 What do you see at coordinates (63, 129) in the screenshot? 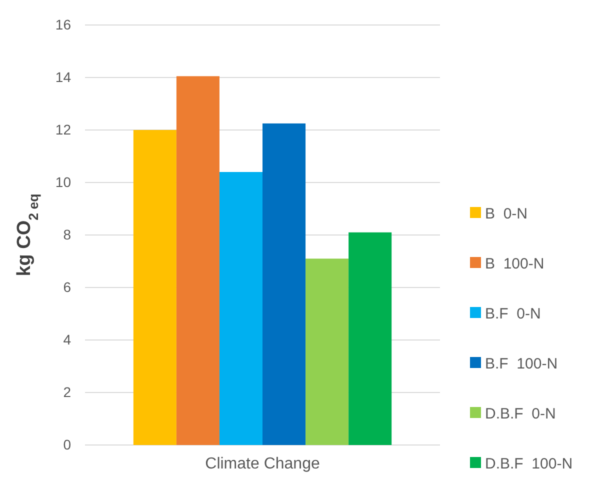
I see `y-tick-label: 12` at bounding box center [63, 129].